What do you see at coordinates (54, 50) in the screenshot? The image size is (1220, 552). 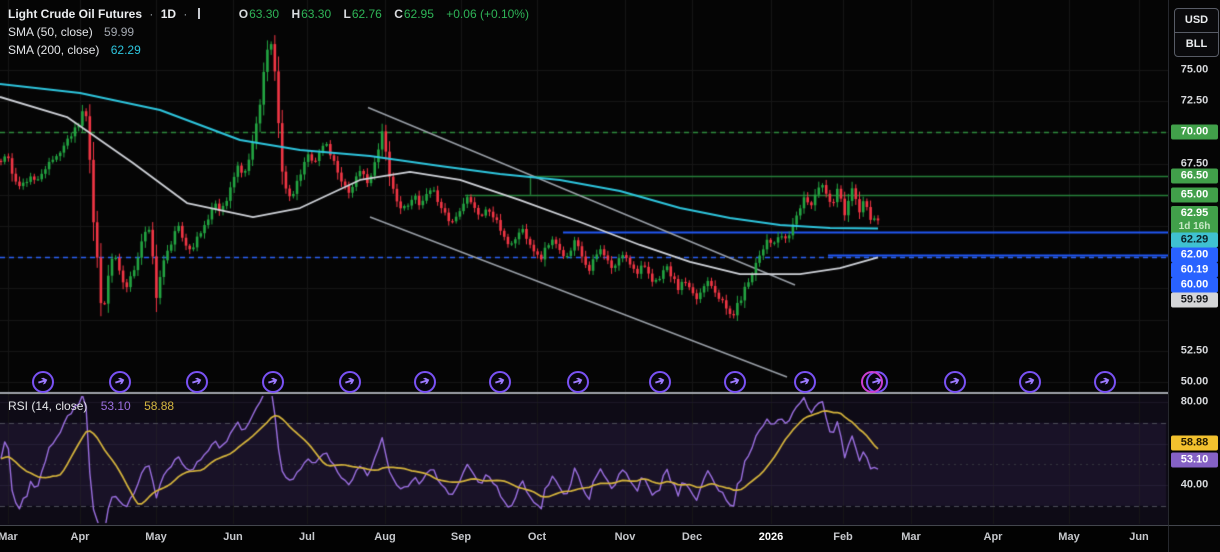 I see `sma200-label: SMA (200, close)` at bounding box center [54, 50].